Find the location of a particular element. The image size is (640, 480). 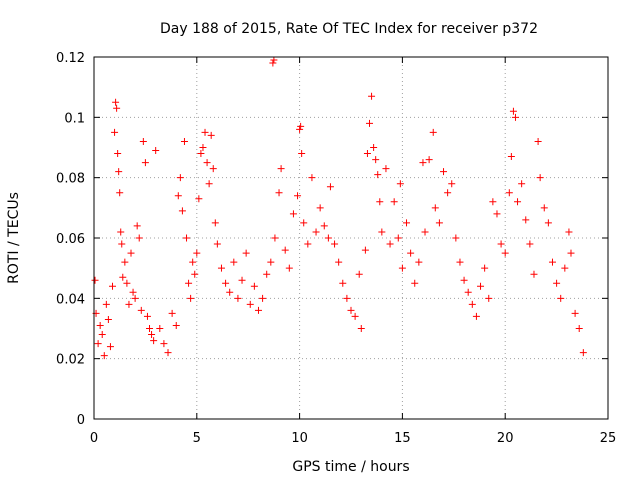

y-tick-label: 0.12 is located at coordinates (70, 58).